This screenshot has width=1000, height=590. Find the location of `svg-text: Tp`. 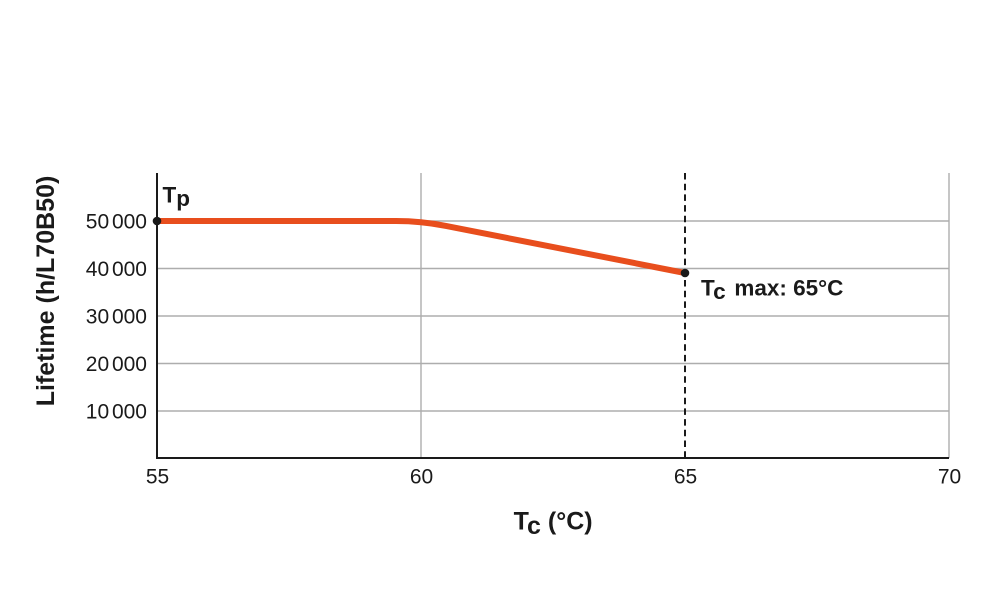

svg-text: Tp is located at coordinates (177, 197).